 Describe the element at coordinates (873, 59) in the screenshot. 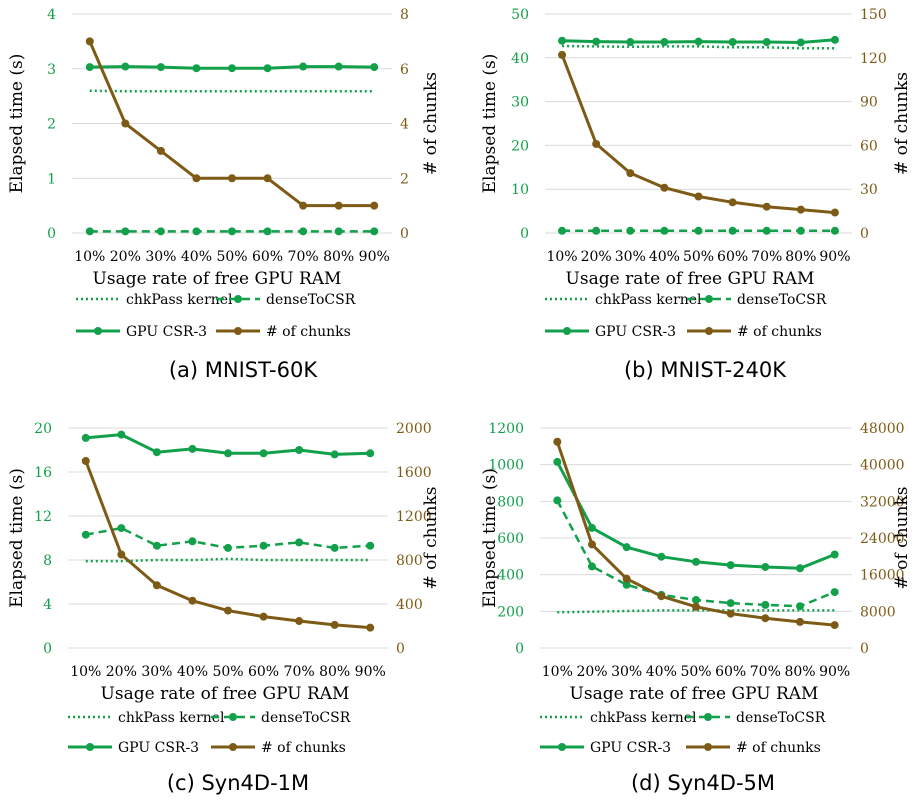

I see `y2-tick-label: 120` at that location.